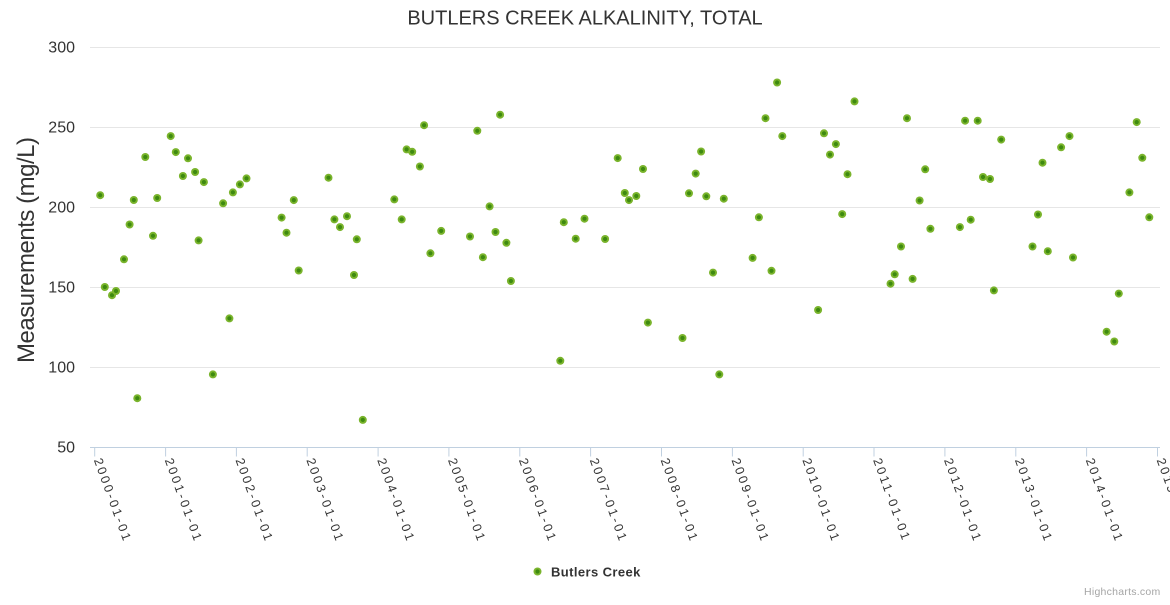  I want to click on svg-text: 100, so click(61, 368).